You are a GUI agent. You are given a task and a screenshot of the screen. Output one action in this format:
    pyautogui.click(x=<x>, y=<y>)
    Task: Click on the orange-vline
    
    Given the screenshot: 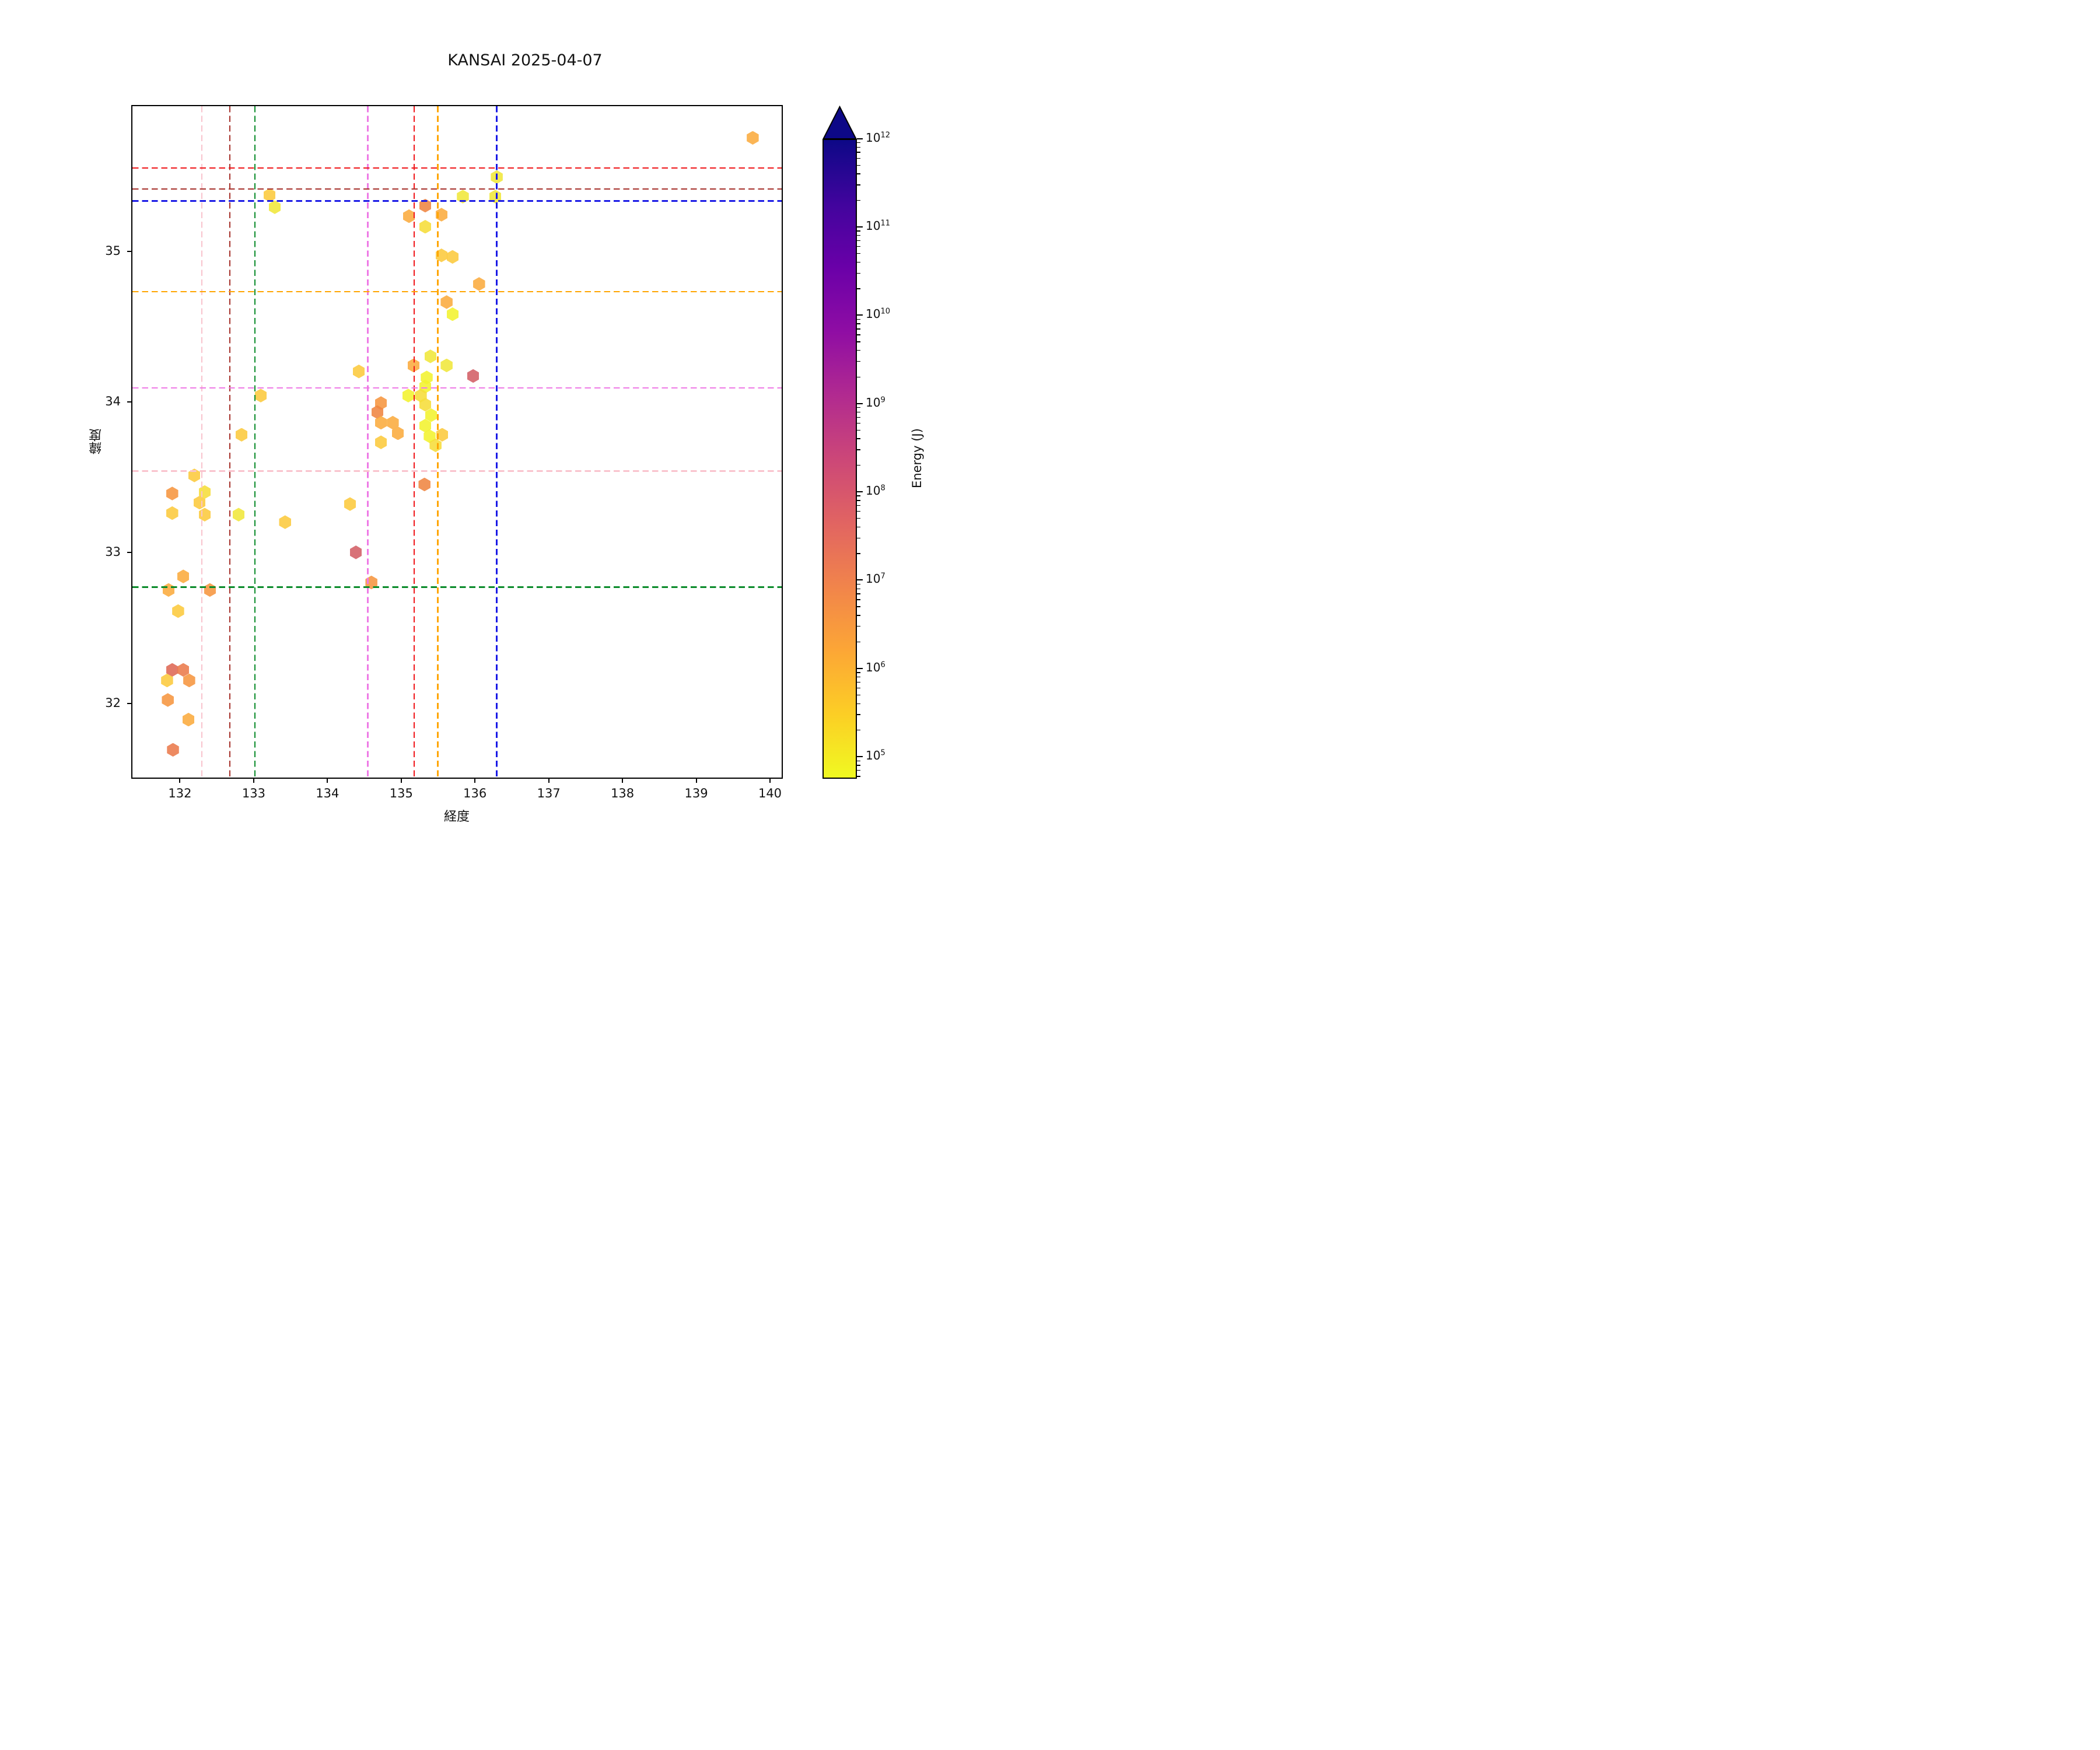 What is the action you would take?
    pyautogui.click(x=438, y=442)
    